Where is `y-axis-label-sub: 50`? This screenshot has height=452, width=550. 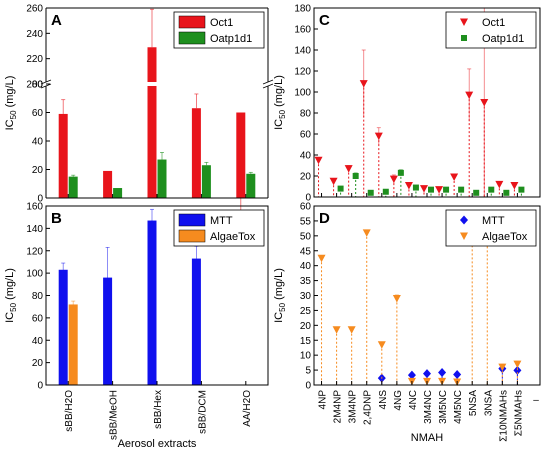
y-axis-label-sub: 50 is located at coordinates (282, 306).